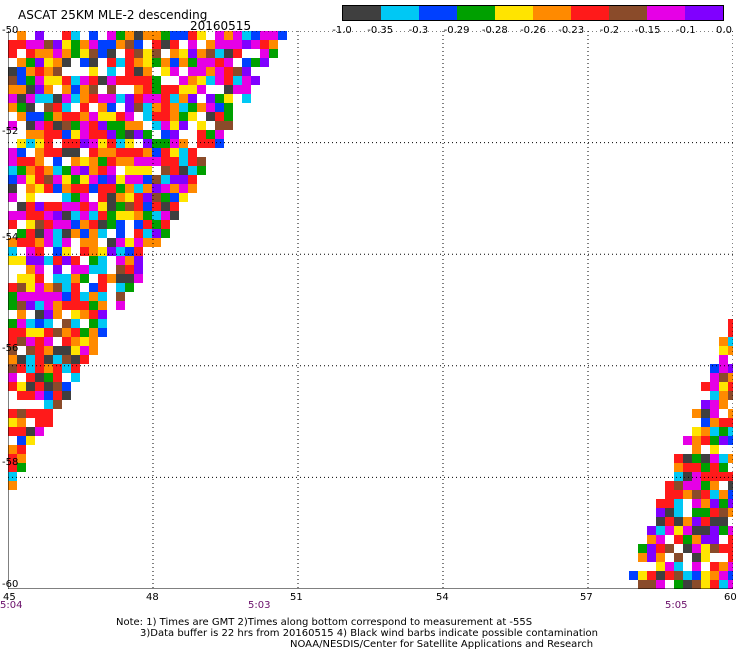 The height and width of the screenshot is (650, 740). What do you see at coordinates (10, 30) in the screenshot?
I see `y-tick-label: -50` at bounding box center [10, 30].